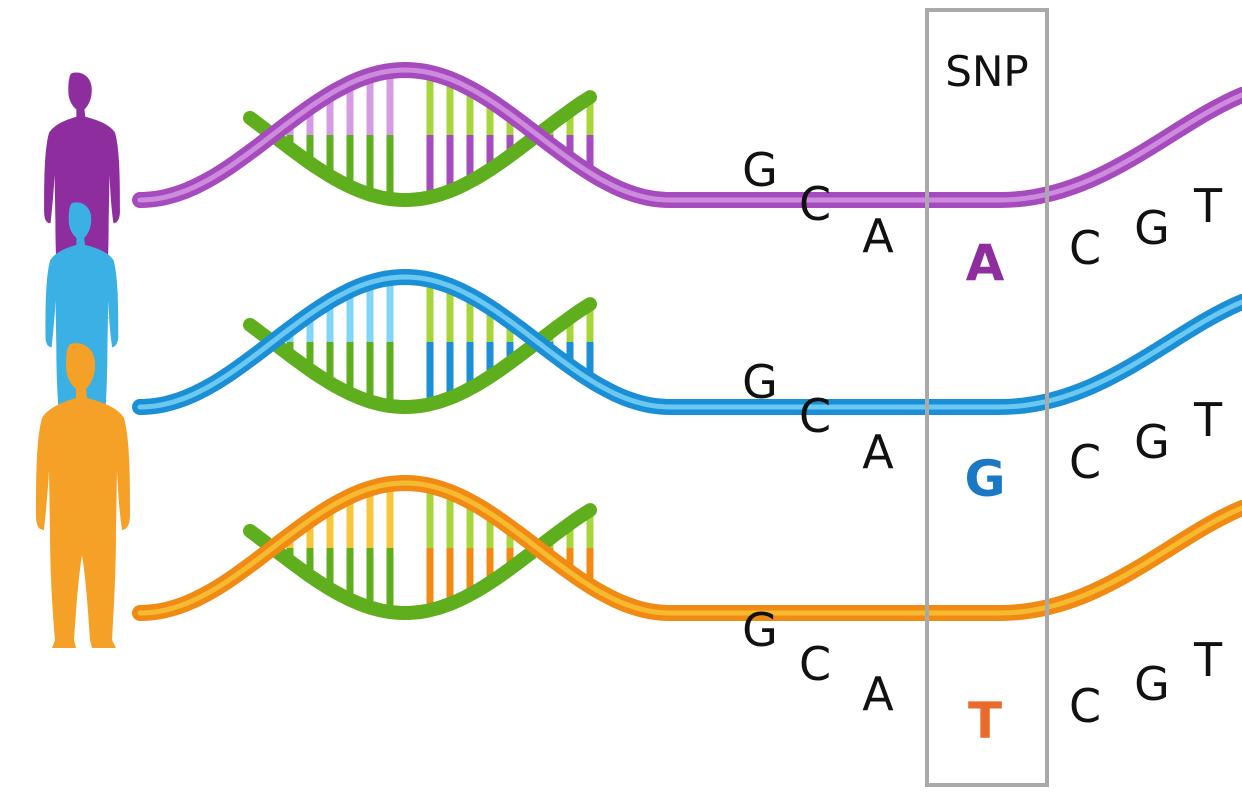 This screenshot has width=1242, height=805. What do you see at coordinates (985, 263) in the screenshot?
I see `snp-base: A` at bounding box center [985, 263].